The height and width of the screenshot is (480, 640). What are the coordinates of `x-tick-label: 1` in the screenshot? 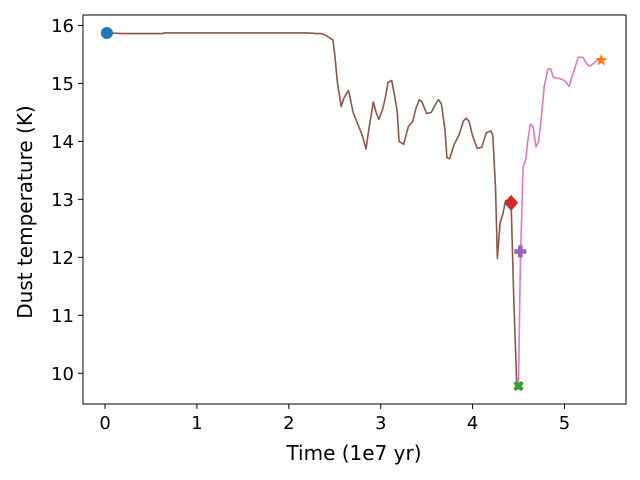 It's located at (196, 423).